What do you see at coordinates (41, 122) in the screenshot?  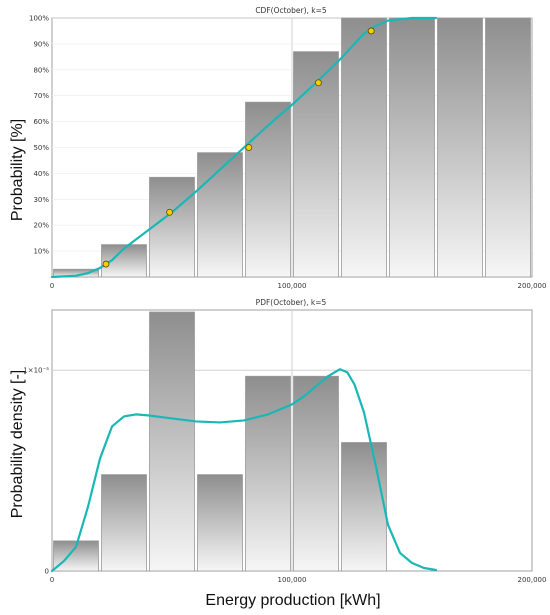 I see `cdf-y-tick-label: 60%` at bounding box center [41, 122].